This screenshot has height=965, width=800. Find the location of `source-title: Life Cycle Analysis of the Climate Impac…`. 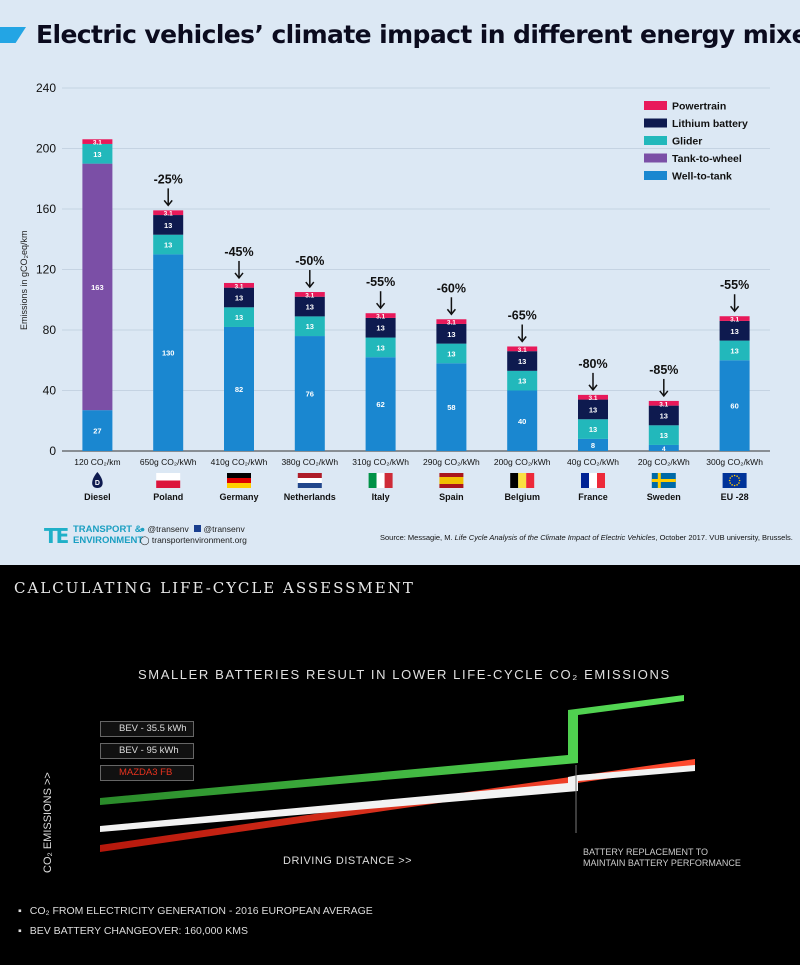

source-title: Life Cycle Analysis of the Climate Impac… is located at coordinates (555, 537).